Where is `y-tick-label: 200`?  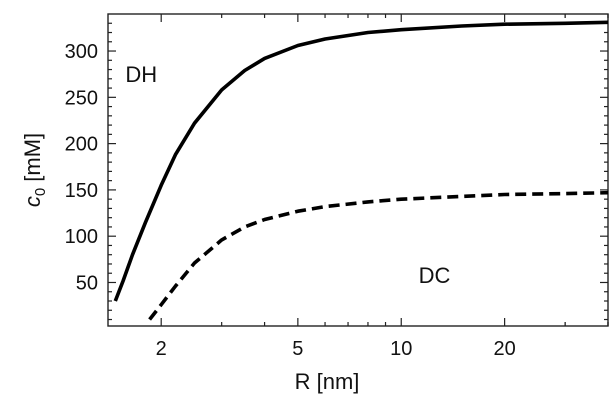
y-tick-label: 200 is located at coordinates (81, 145).